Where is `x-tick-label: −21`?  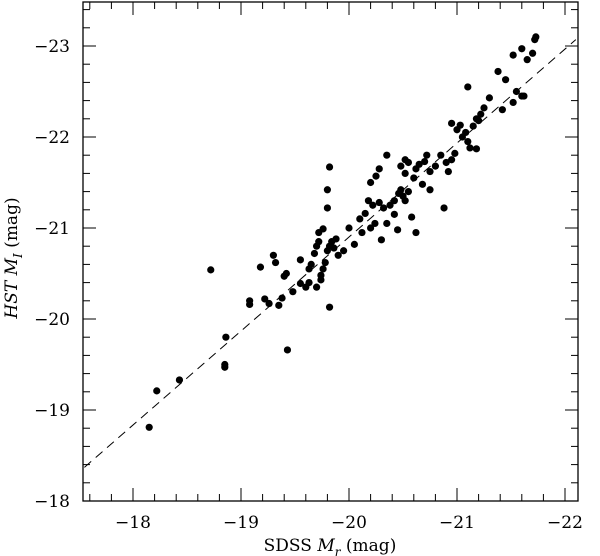 x-tick-label: −21 is located at coordinates (457, 523).